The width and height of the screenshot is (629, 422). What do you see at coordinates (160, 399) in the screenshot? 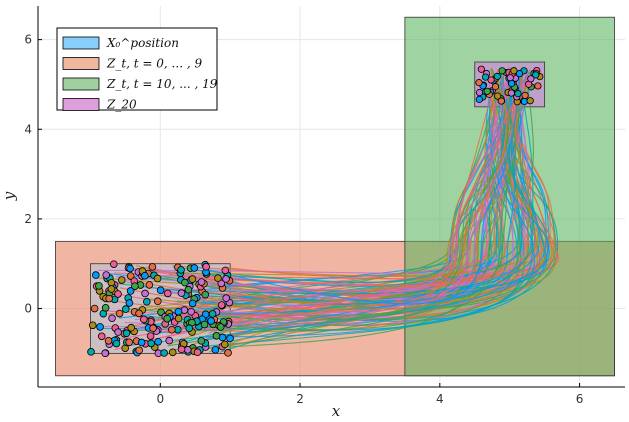
I see `x-tick-label: 0` at bounding box center [160, 399].